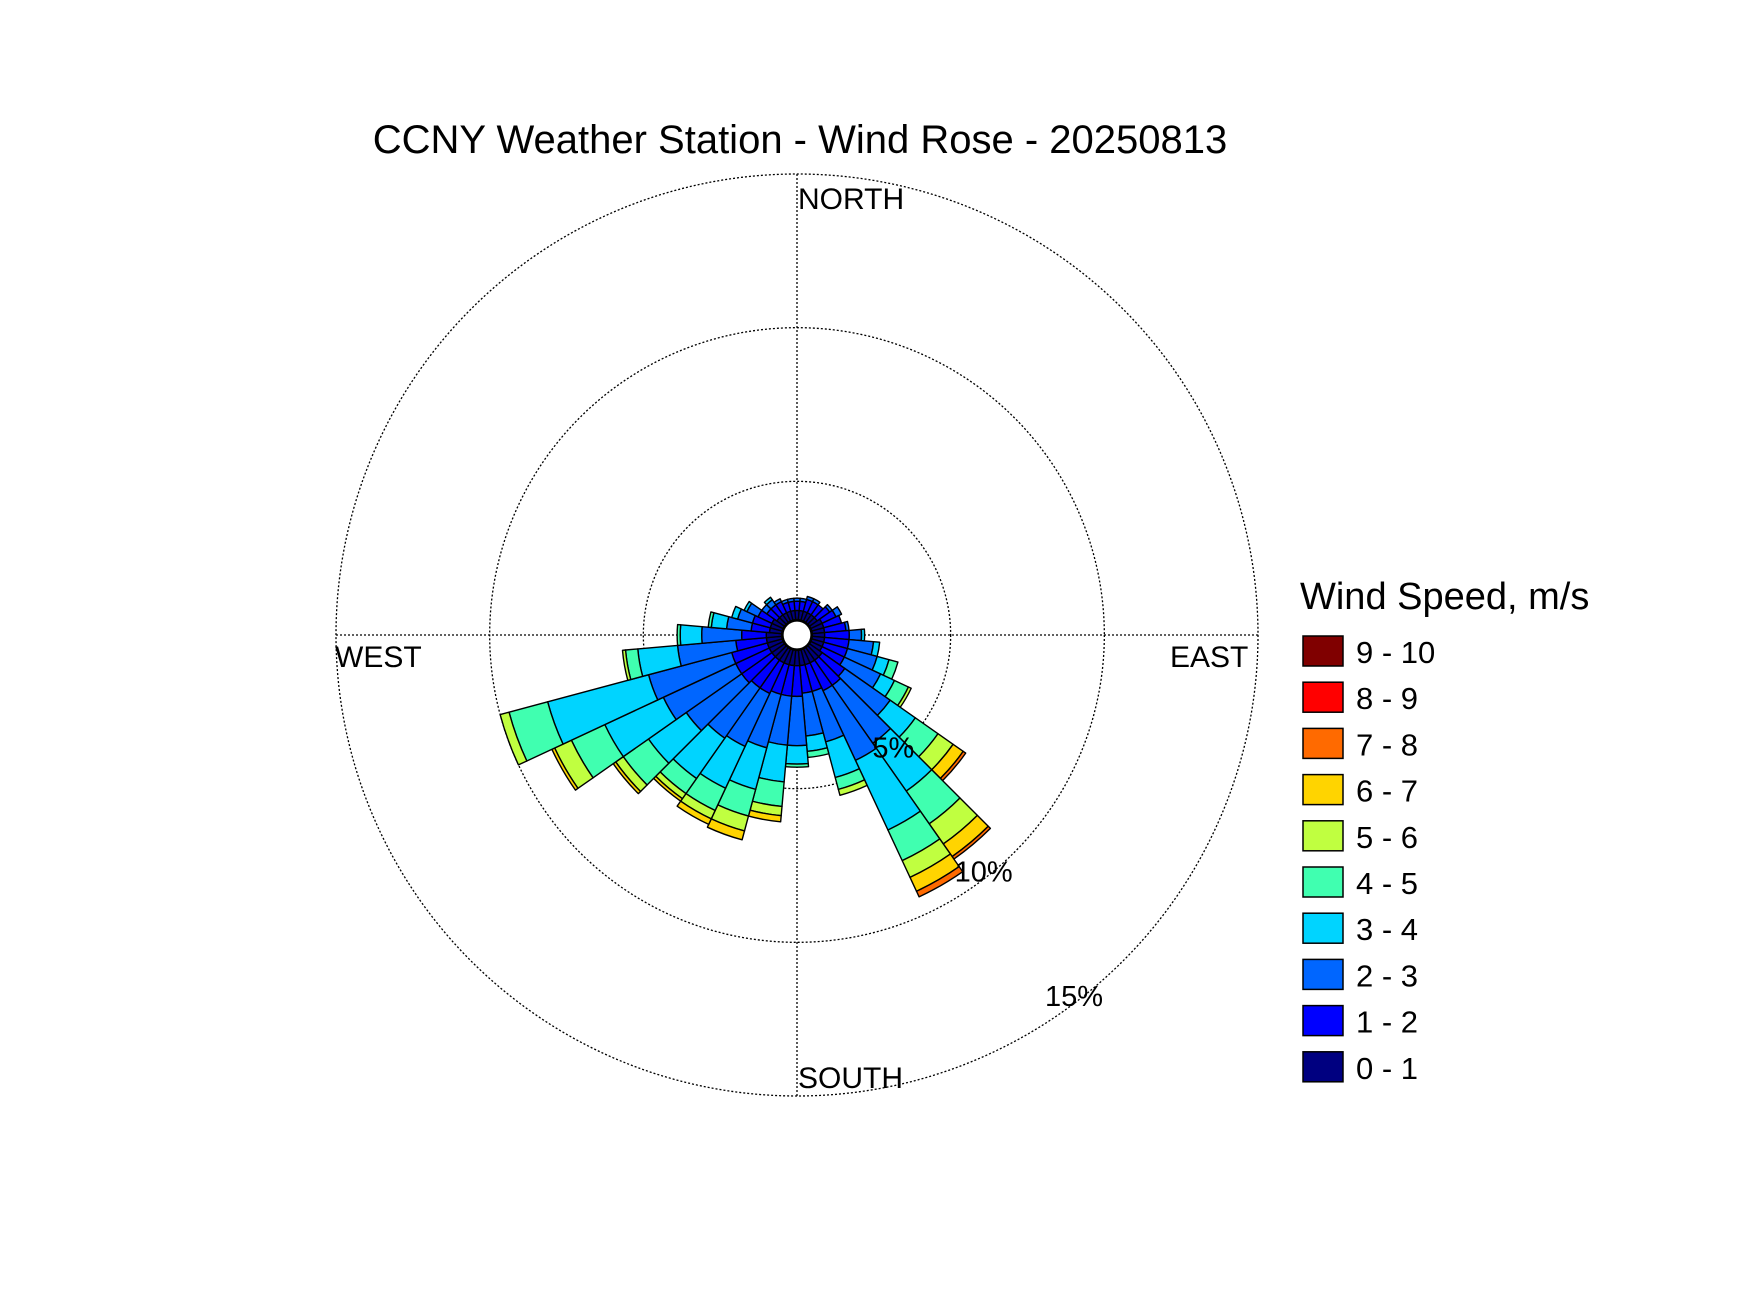  I want to click on south-label: SOUTH, so click(850, 1078).